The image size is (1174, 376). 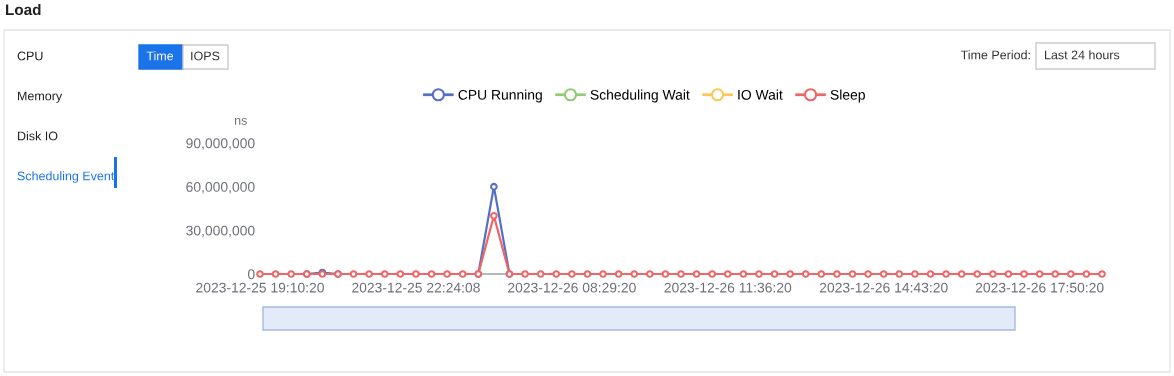 What do you see at coordinates (847, 96) in the screenshot?
I see `legend-label: Sleep` at bounding box center [847, 96].